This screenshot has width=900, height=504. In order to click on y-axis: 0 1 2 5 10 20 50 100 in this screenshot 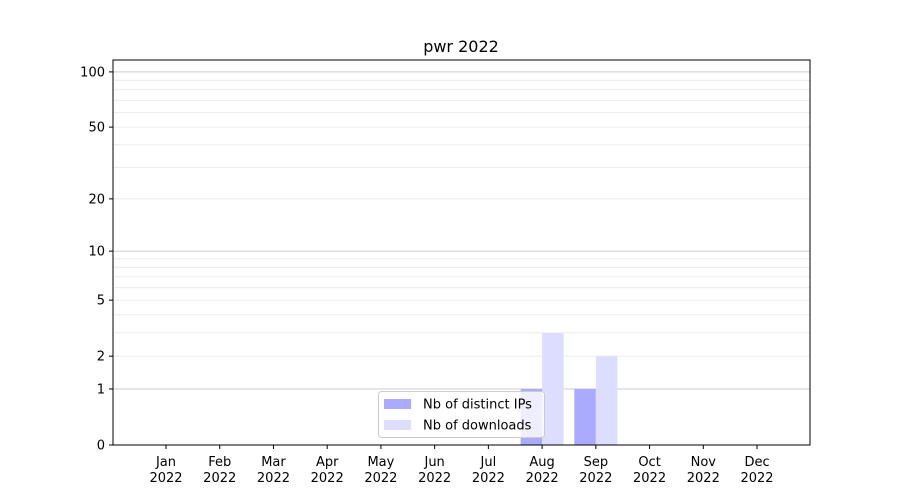, I will do `click(96, 259)`.